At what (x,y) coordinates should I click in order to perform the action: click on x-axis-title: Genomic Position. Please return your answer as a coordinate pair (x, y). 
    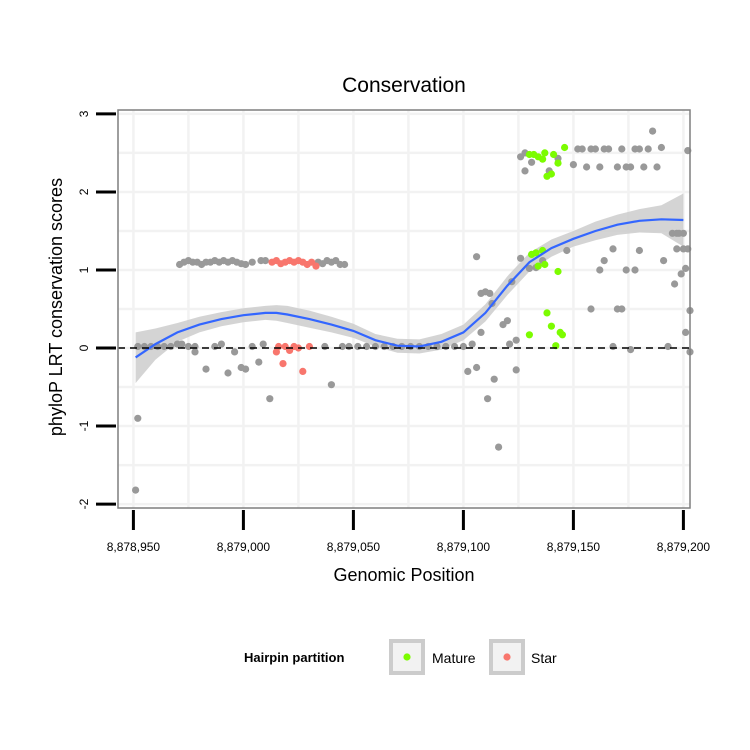
    Looking at the image, I should click on (403, 575).